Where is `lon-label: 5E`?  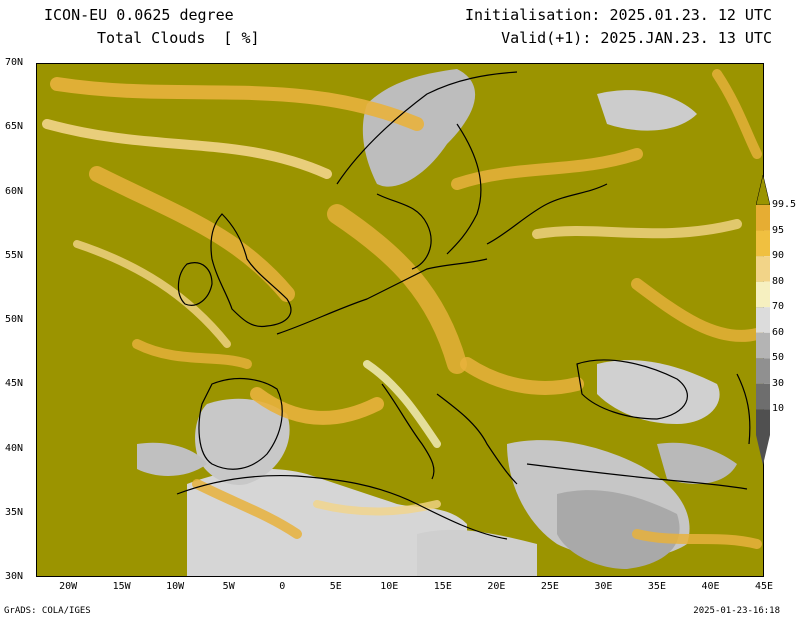
lon-label: 5E is located at coordinates (335, 586).